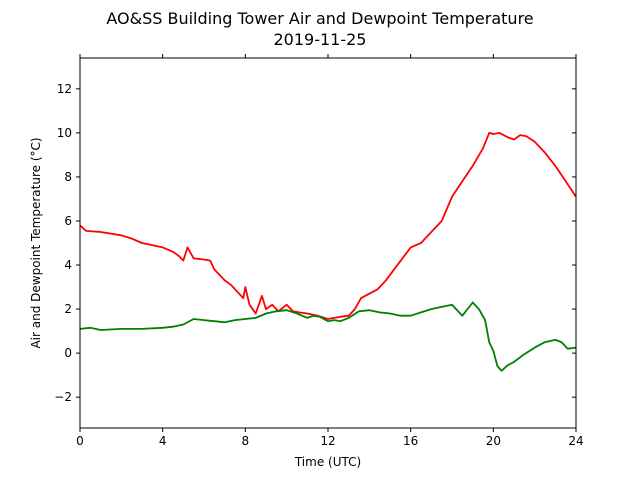 The height and width of the screenshot is (480, 640). Describe the element at coordinates (80, 441) in the screenshot. I see `x-tick-label: 0` at that location.